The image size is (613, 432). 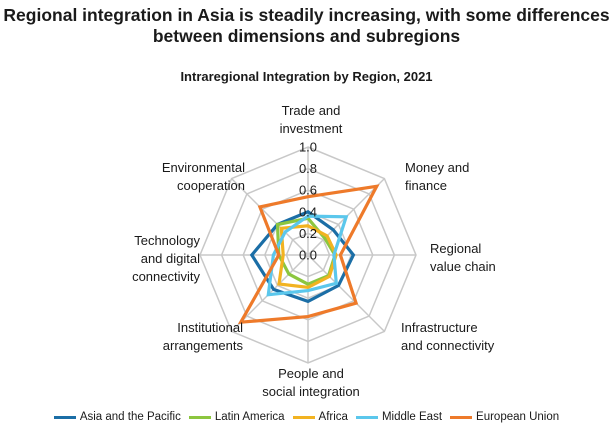 I want to click on legend-item: Africa, so click(x=320, y=417).